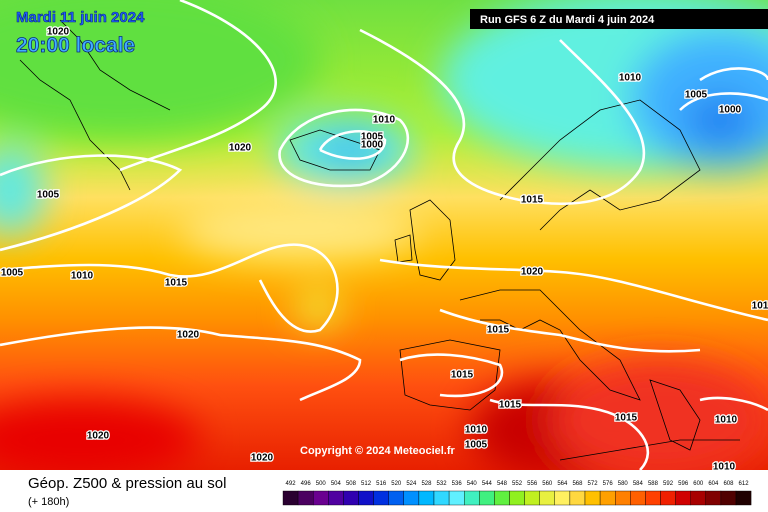 This screenshot has width=768, height=512. Describe the element at coordinates (713, 484) in the screenshot. I see `scale-label: 604` at that location.